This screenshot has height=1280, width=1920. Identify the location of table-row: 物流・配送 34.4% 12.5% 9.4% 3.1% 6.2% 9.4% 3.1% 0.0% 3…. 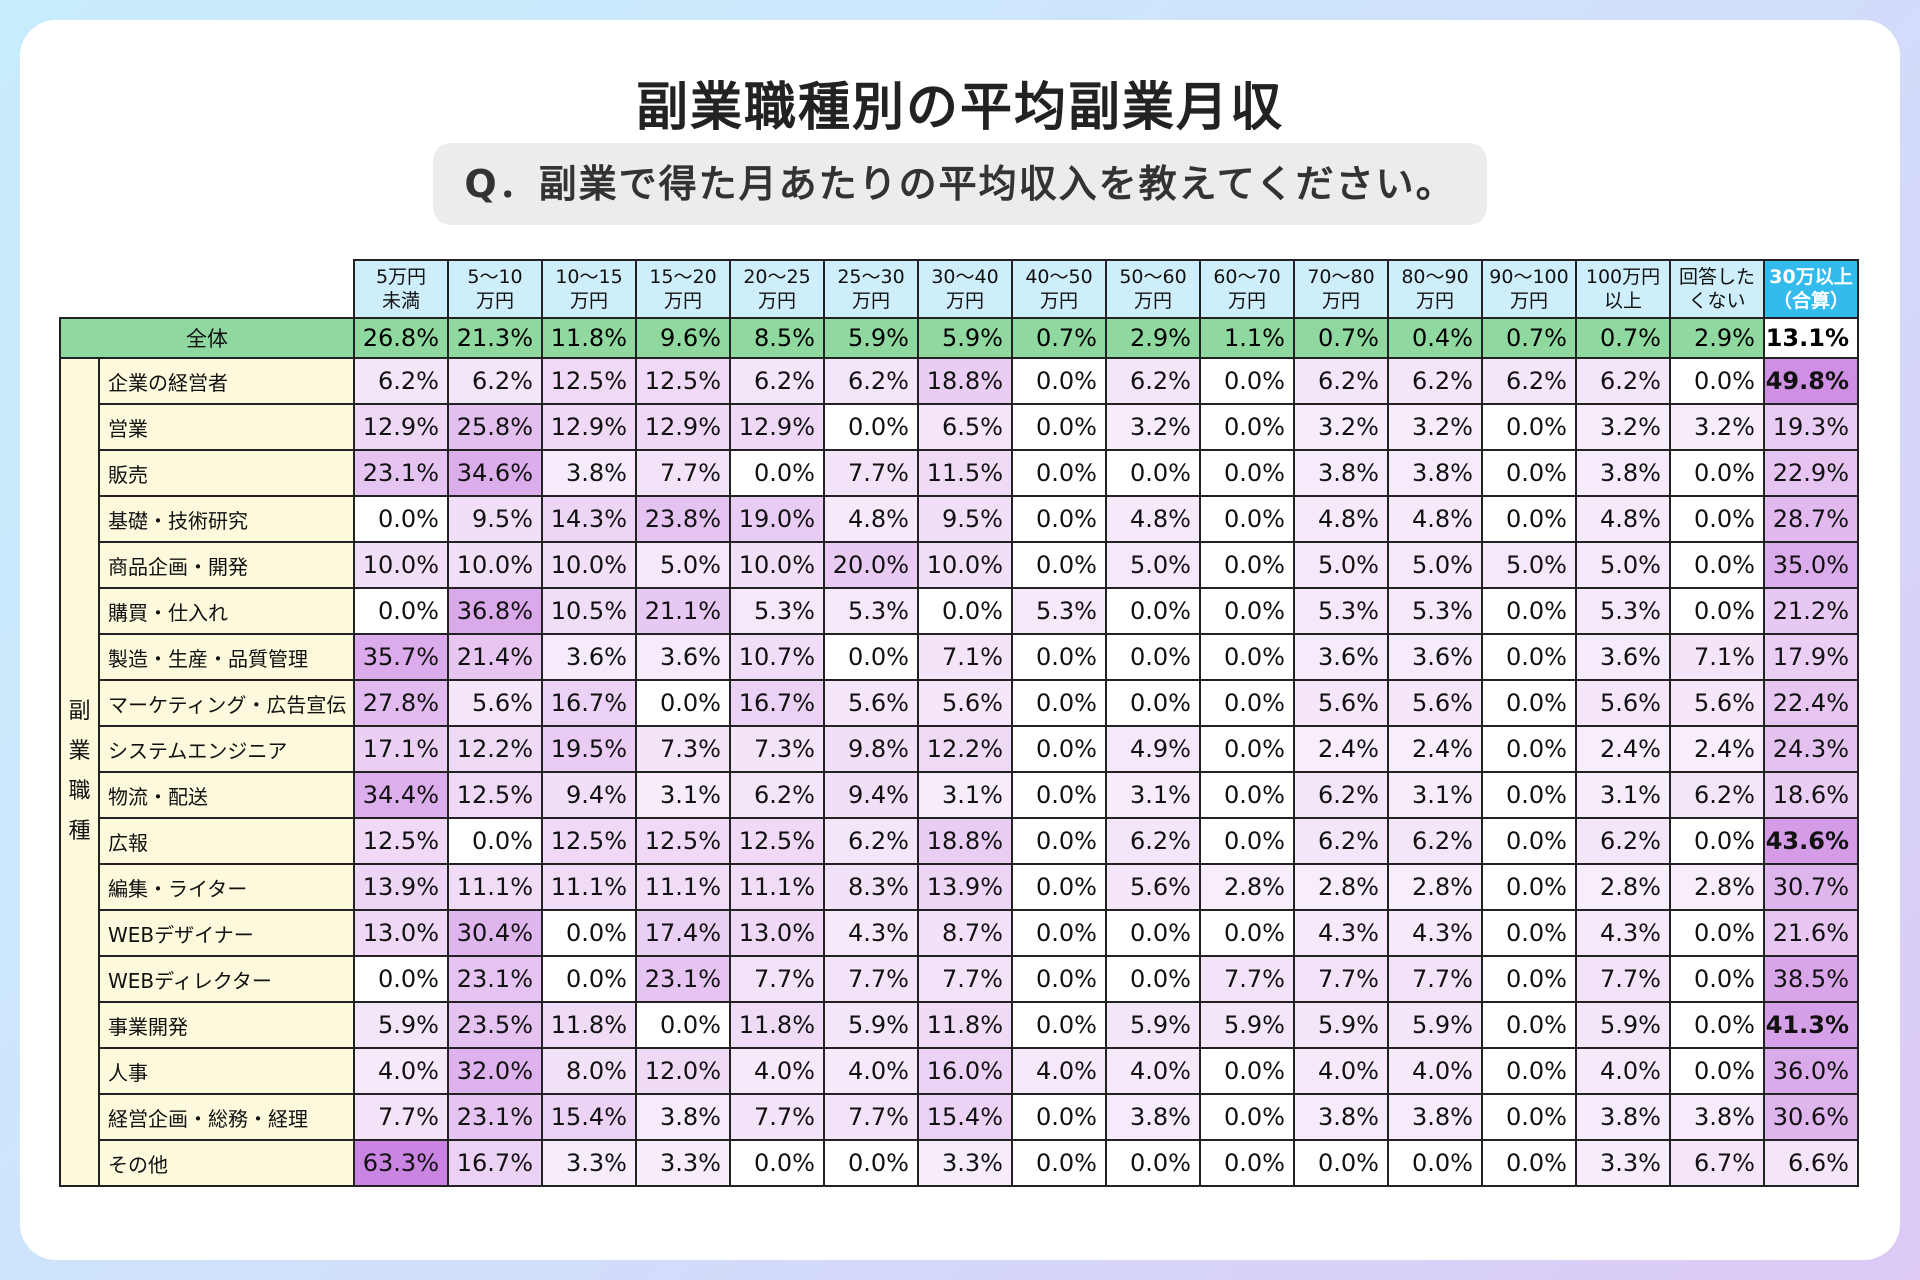
(959, 795).